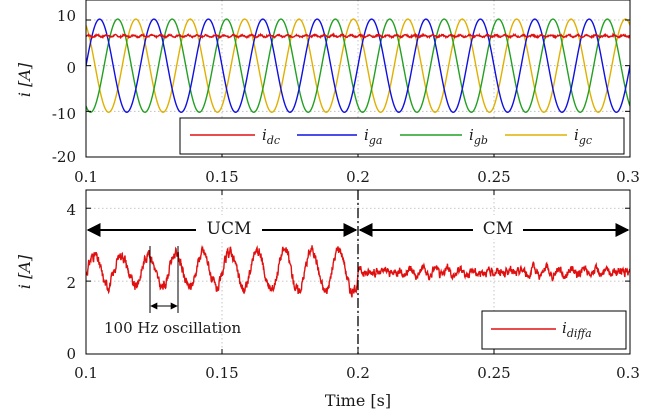 The width and height of the screenshot is (670, 416). I want to click on legend-label-igc: igc, so click(583, 136).